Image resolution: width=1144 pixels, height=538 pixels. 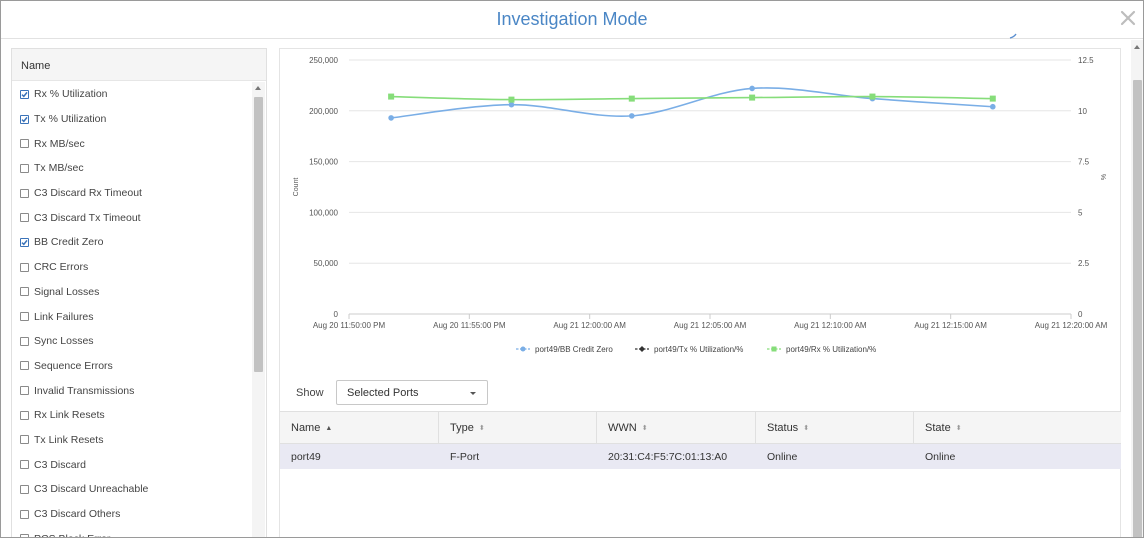 What do you see at coordinates (1080, 314) in the screenshot?
I see `y2-tick-label: 0` at bounding box center [1080, 314].